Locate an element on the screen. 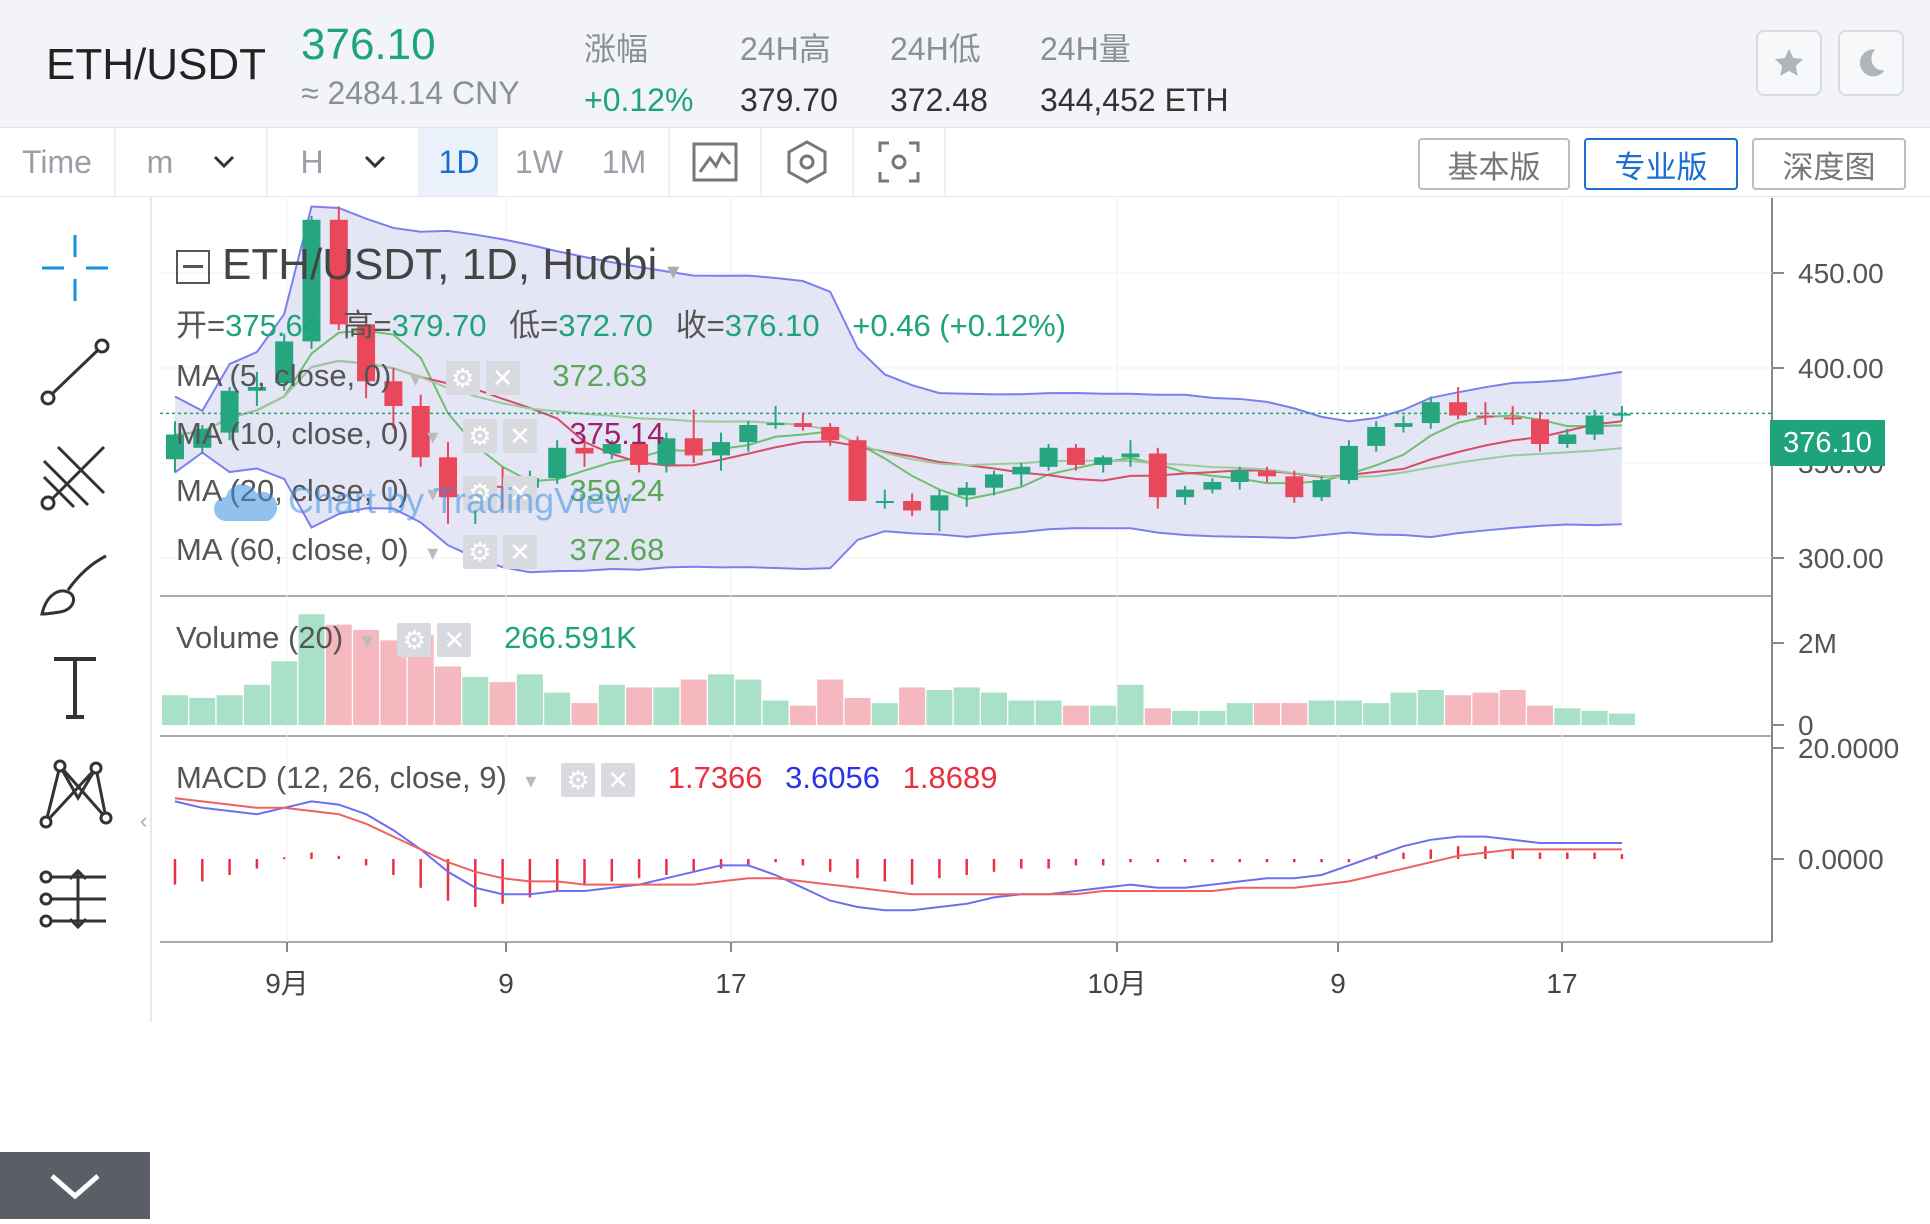 The width and height of the screenshot is (1930, 1224). favorite-button is located at coordinates (1789, 63).